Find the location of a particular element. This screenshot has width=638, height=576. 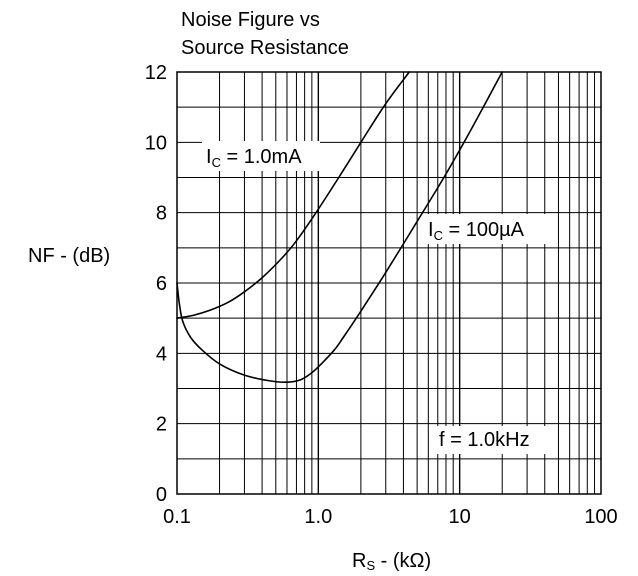

annotation-ic-100ua-sub: C is located at coordinates (438, 235).